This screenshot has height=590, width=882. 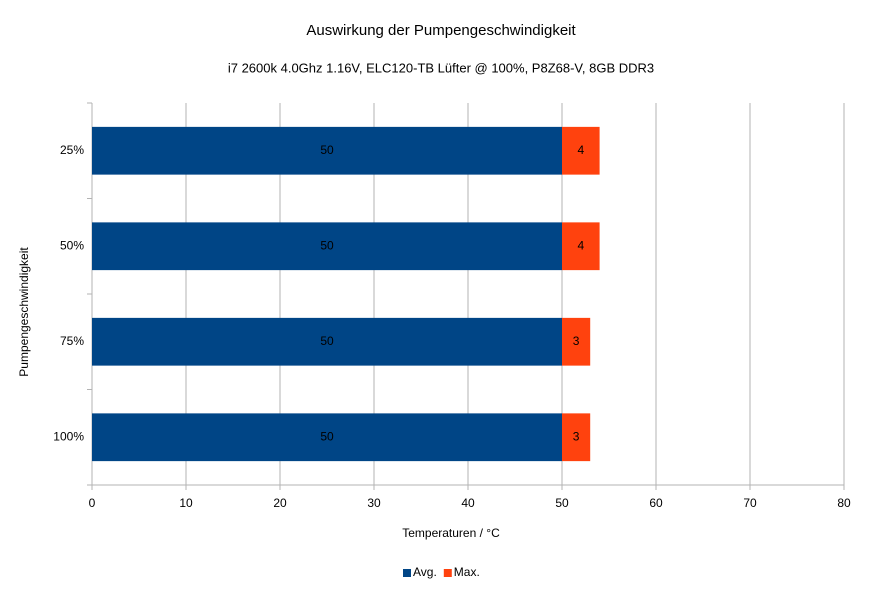 What do you see at coordinates (750, 503) in the screenshot?
I see `x-tick-label: 70` at bounding box center [750, 503].